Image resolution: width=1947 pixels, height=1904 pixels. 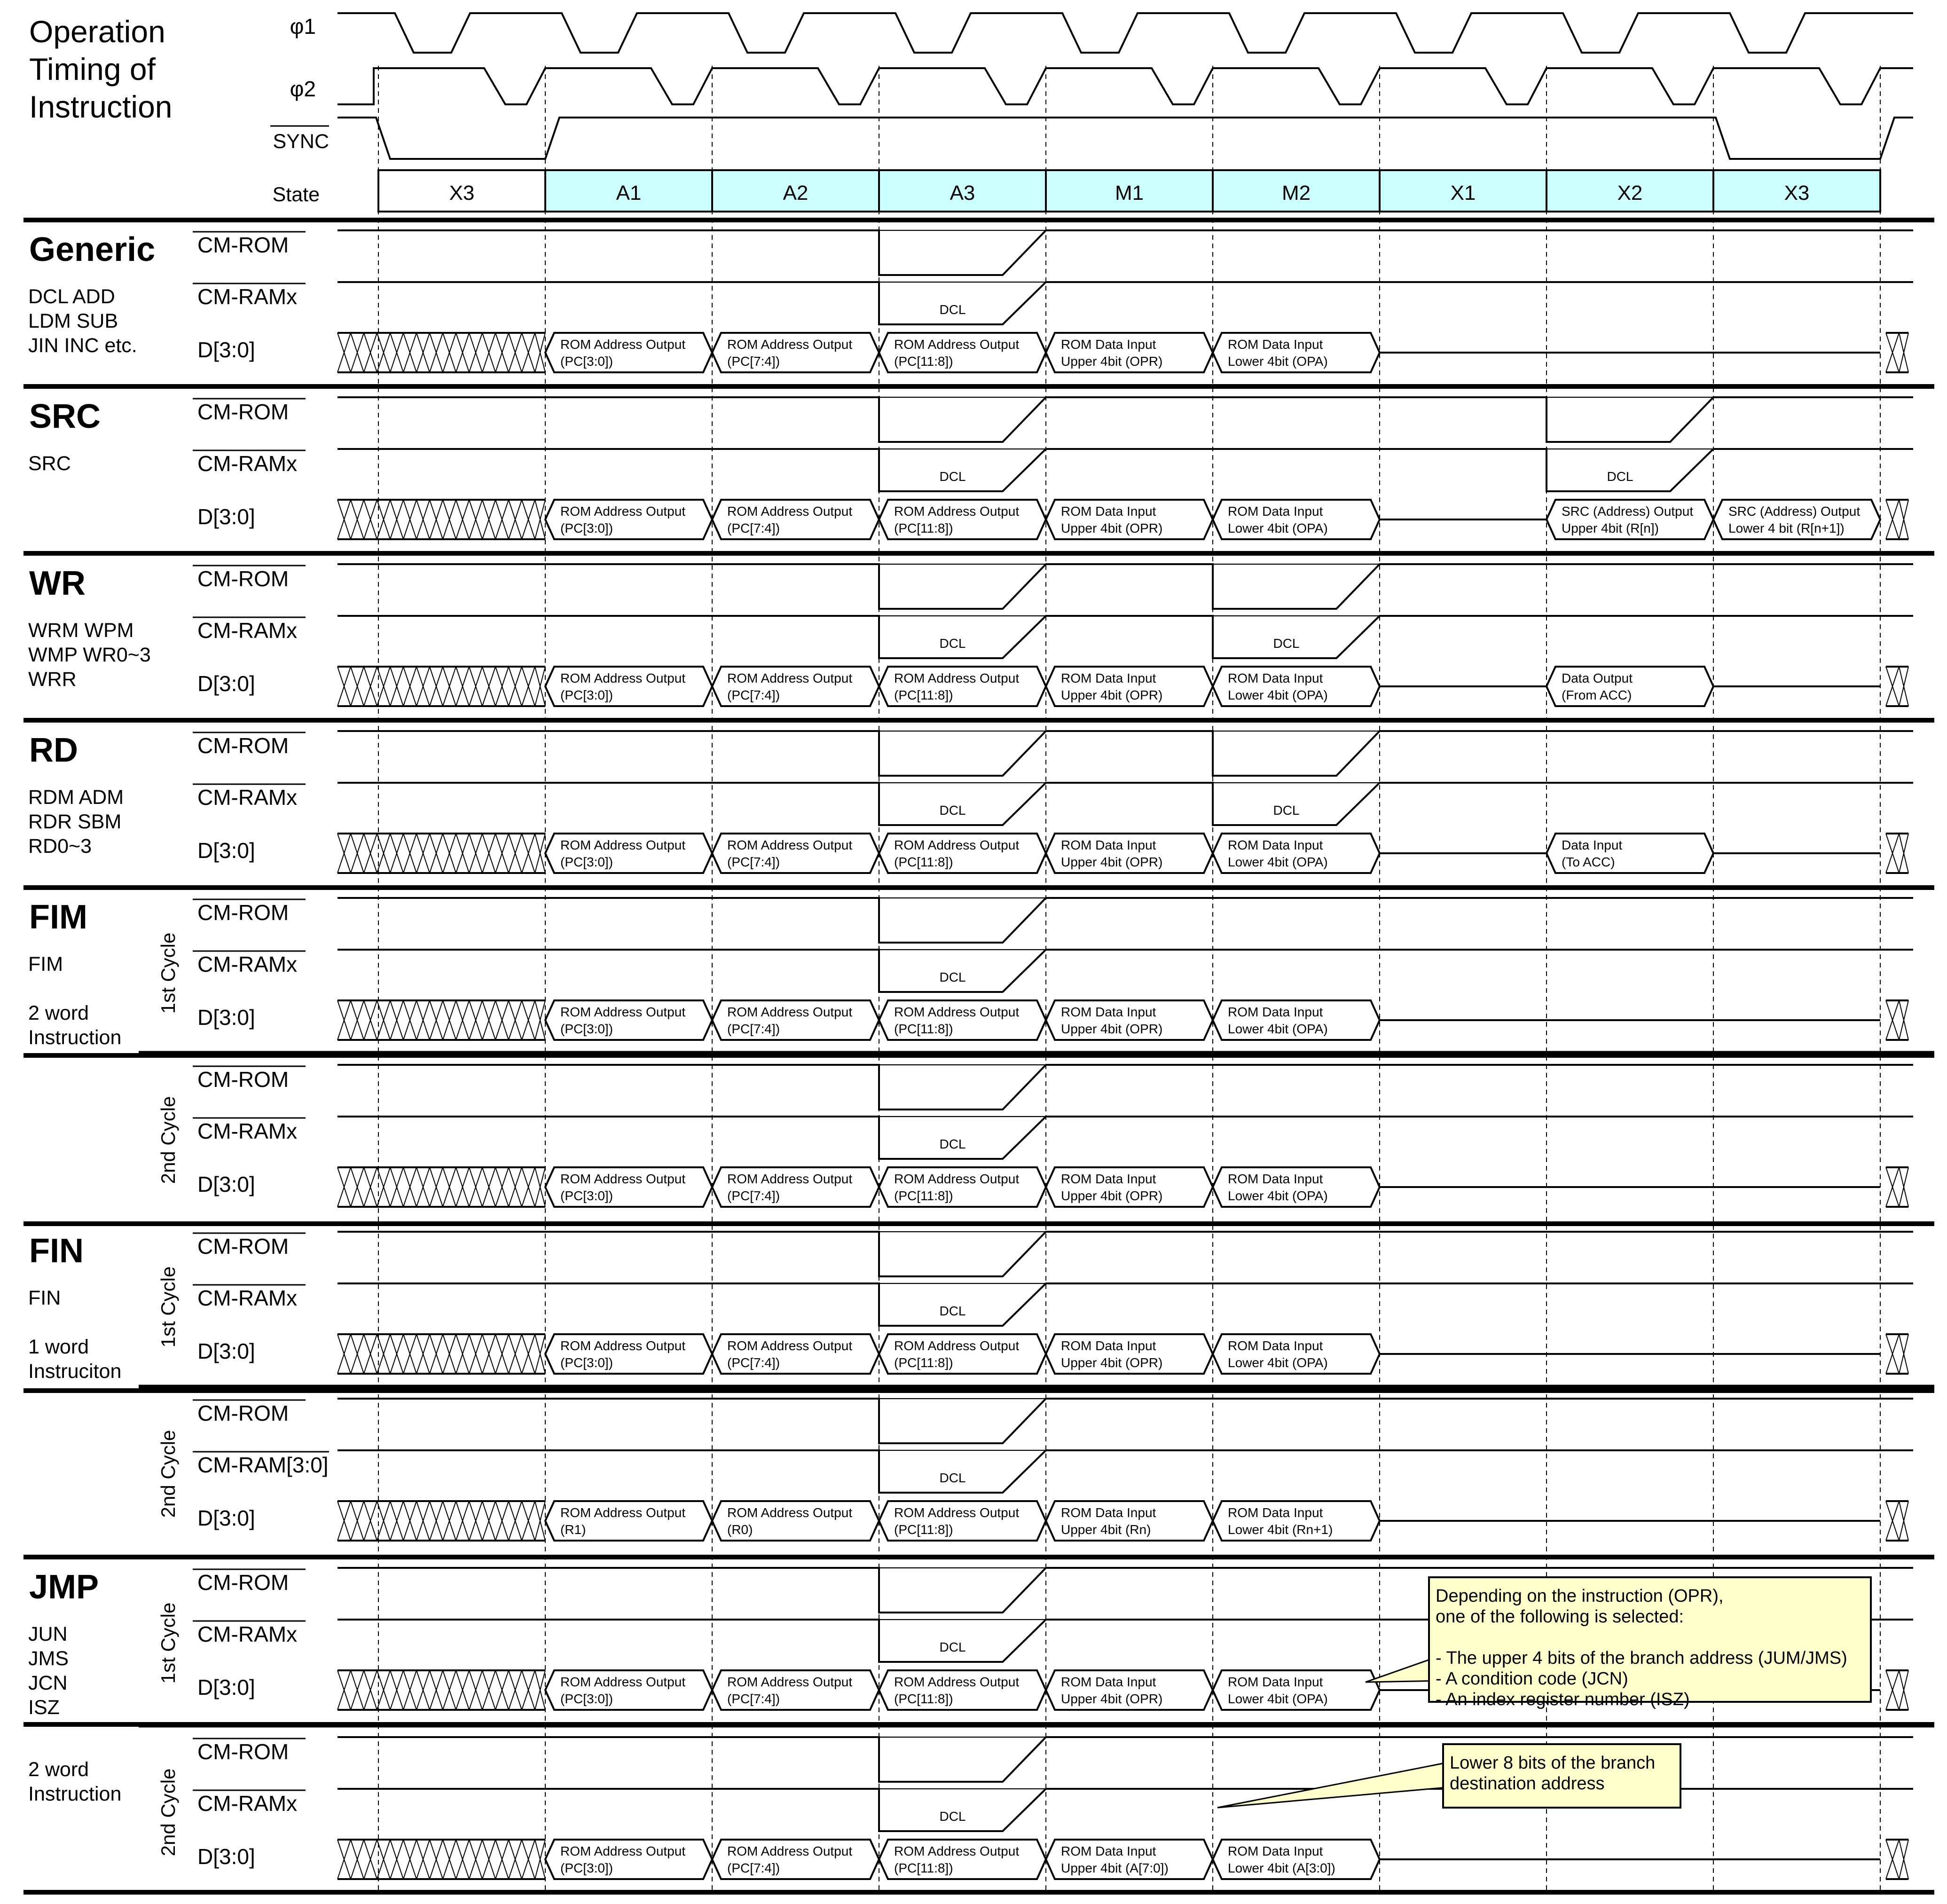 I want to click on block-instruction-label: WMP WR0~3, so click(x=89, y=655).